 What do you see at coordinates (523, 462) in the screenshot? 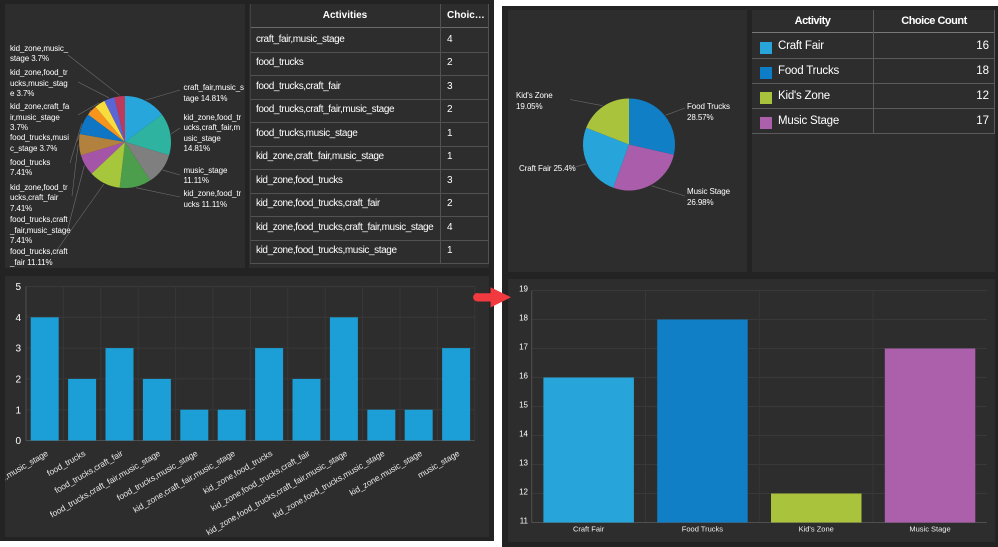
I see `svg-text: 13` at bounding box center [523, 462].